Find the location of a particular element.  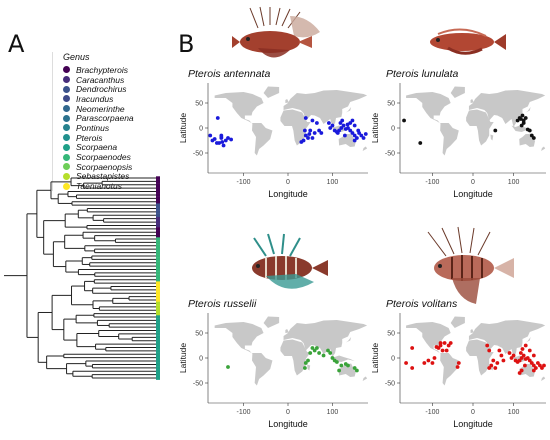

lionfish-lunulata-image is located at coordinates (468, 41).